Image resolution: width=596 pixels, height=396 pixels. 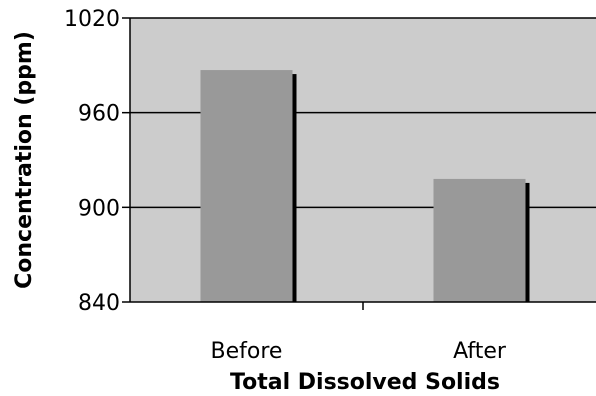 I want to click on y-tick-label: 1020, so click(x=92, y=19).